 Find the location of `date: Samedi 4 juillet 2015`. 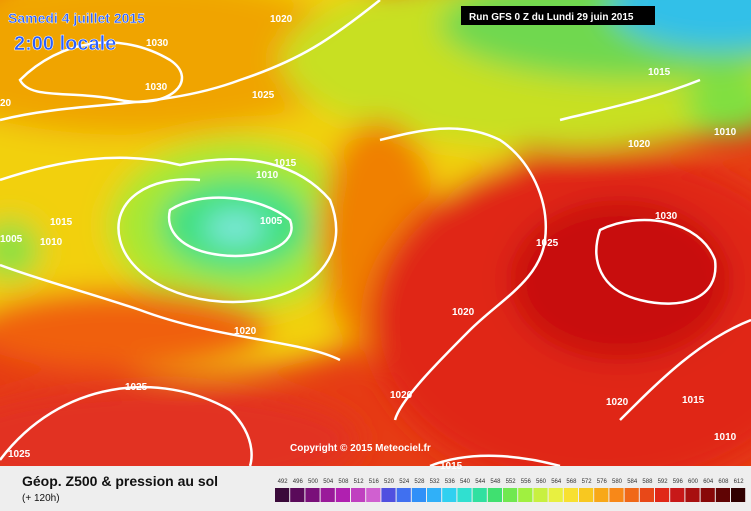

date: Samedi 4 juillet 2015 is located at coordinates (76, 18).